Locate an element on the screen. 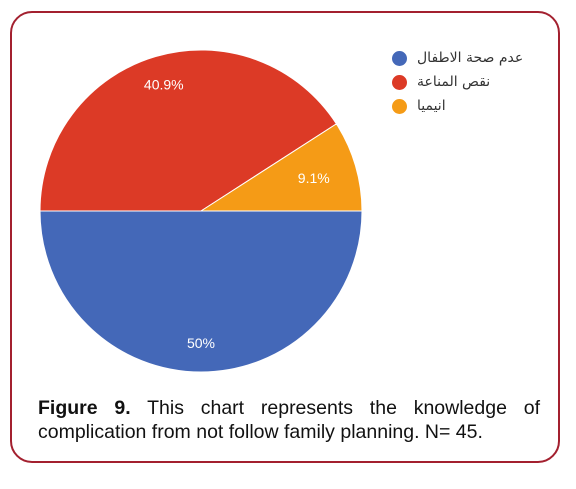 The width and height of the screenshot is (576, 489). legend-label: عدم صحة الاطفال is located at coordinates (470, 58).